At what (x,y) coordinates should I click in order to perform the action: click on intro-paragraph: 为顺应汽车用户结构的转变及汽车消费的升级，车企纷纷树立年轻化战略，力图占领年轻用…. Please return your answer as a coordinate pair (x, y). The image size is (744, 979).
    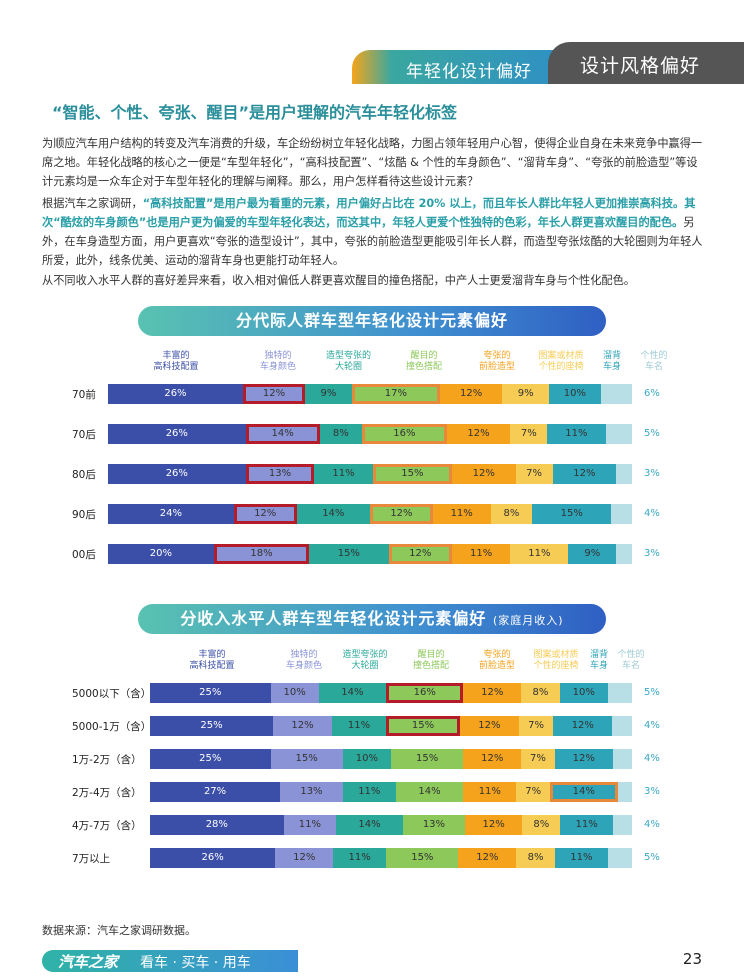
    Looking at the image, I should click on (372, 162).